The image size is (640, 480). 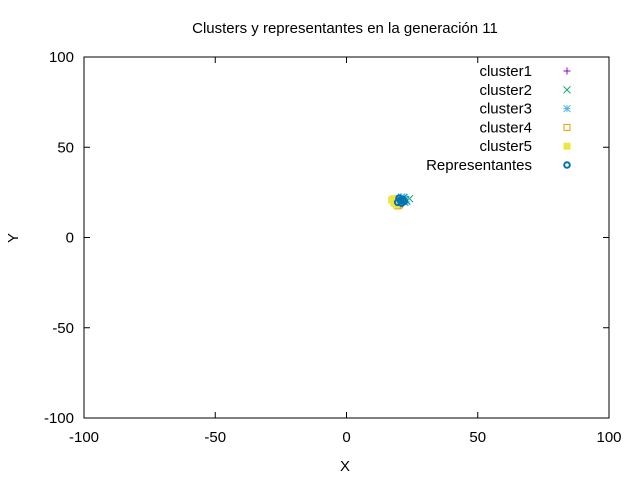 What do you see at coordinates (477, 437) in the screenshot?
I see `x-tick-label: 50` at bounding box center [477, 437].